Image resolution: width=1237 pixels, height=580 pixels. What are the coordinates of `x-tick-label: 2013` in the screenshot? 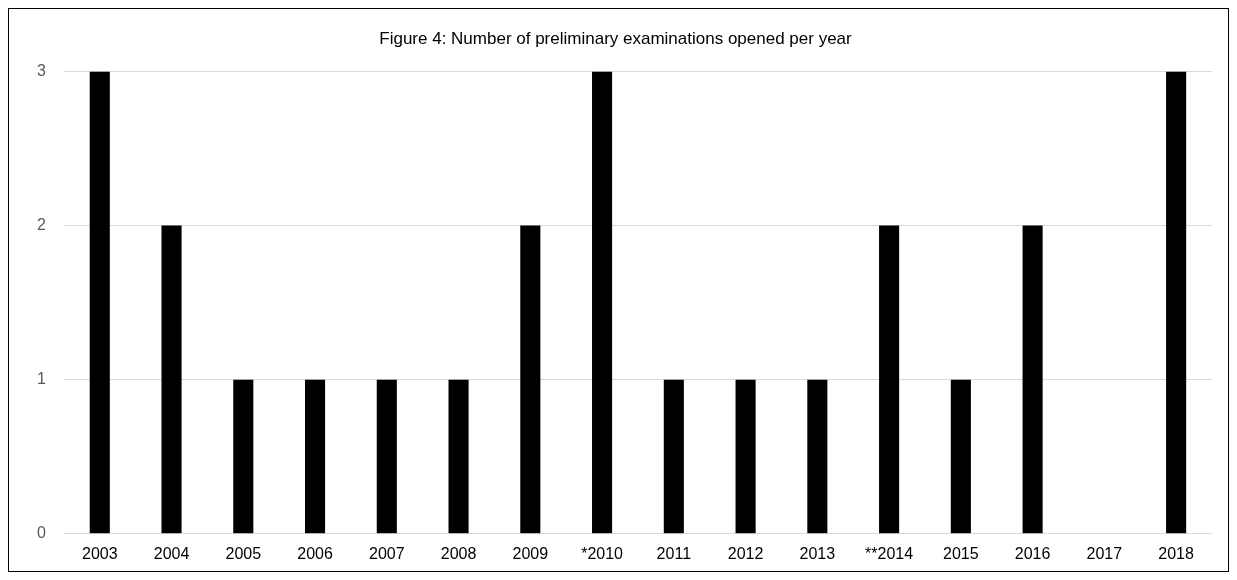 It's located at (817, 553).